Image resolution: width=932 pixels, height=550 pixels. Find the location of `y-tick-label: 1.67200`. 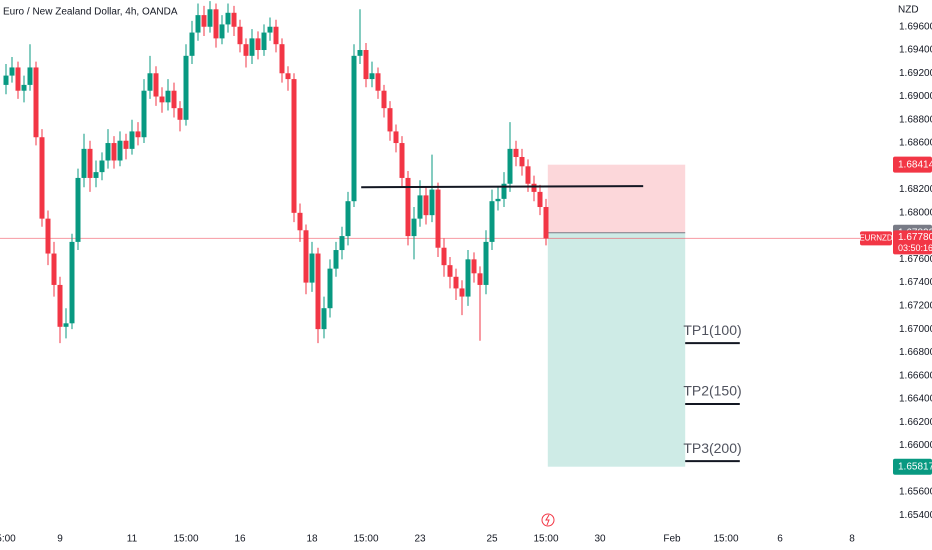

y-tick-label: 1.67200 is located at coordinates (915, 306).